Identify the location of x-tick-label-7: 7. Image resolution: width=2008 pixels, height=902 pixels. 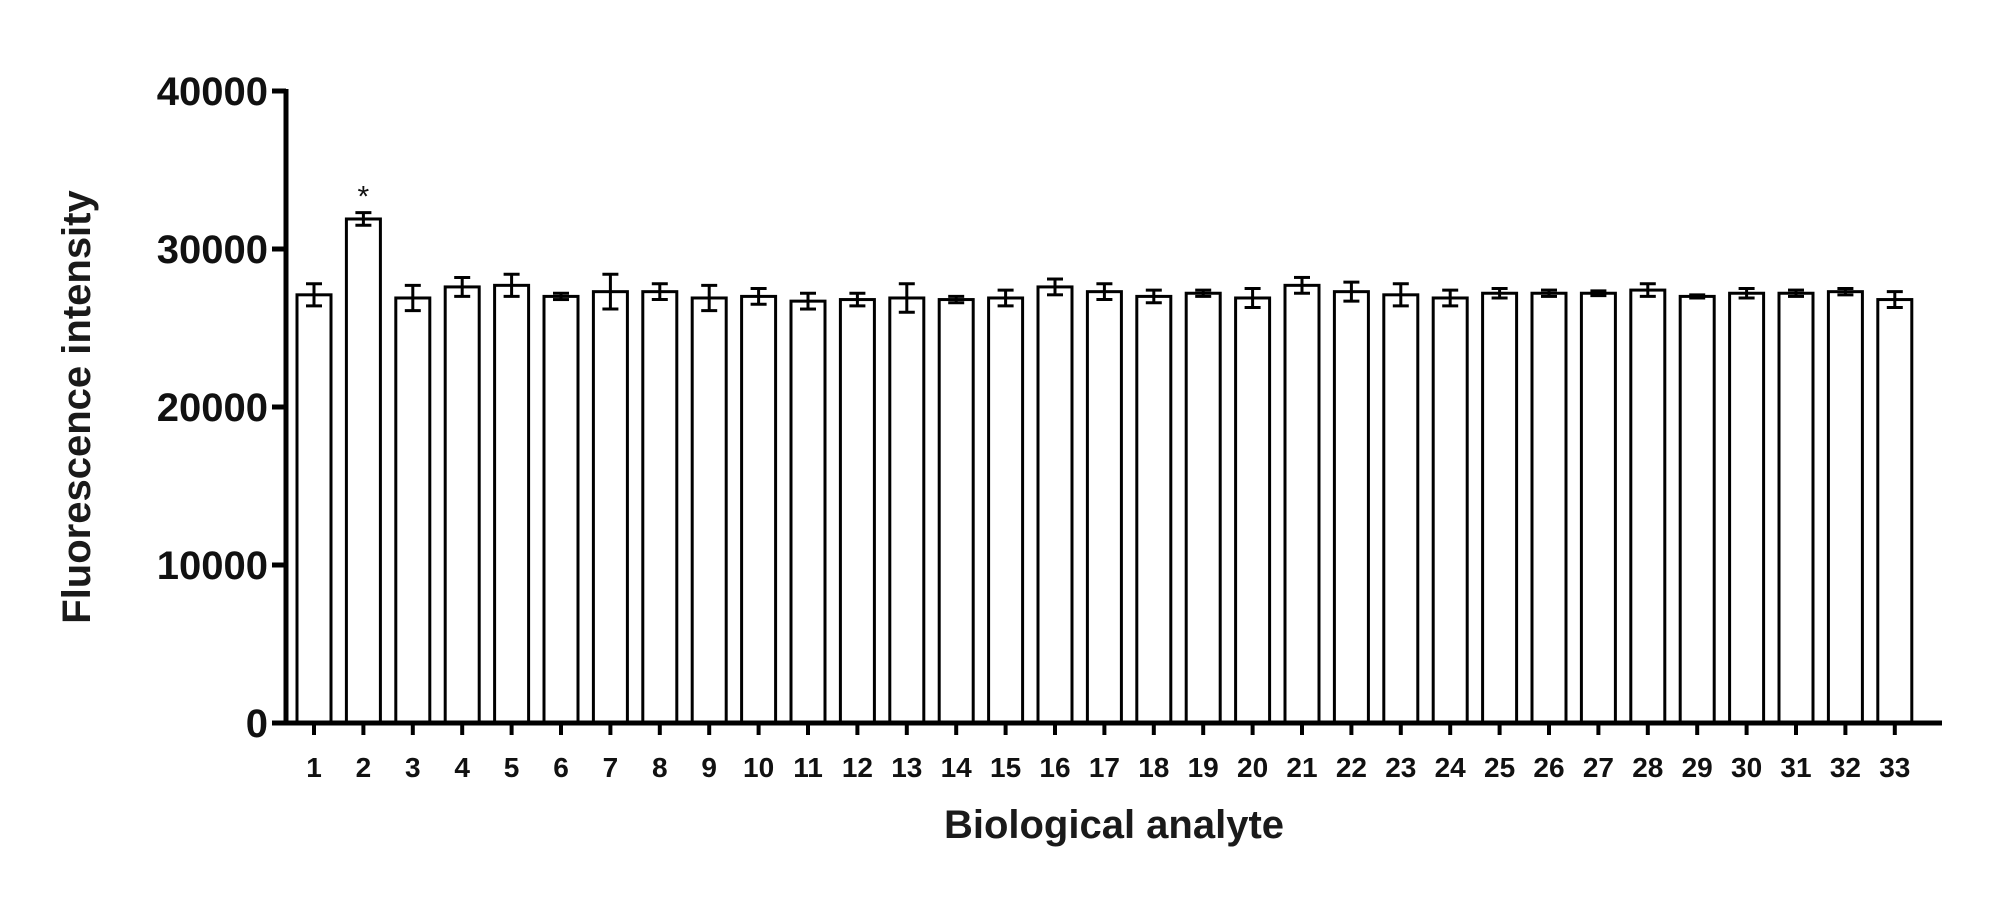
(611, 767).